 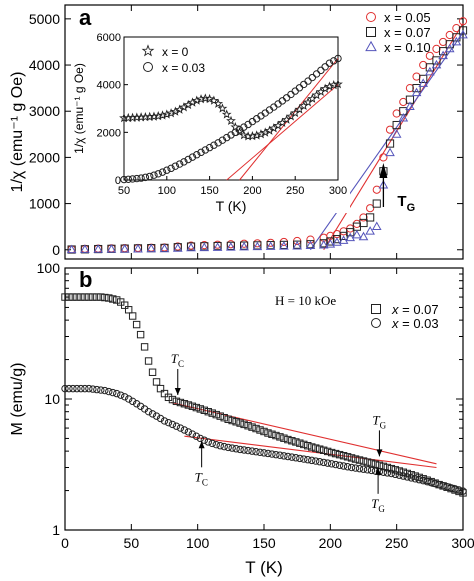 What do you see at coordinates (209, 191) in the screenshot?
I see `inset-x-tick-label: 150` at bounding box center [209, 191].